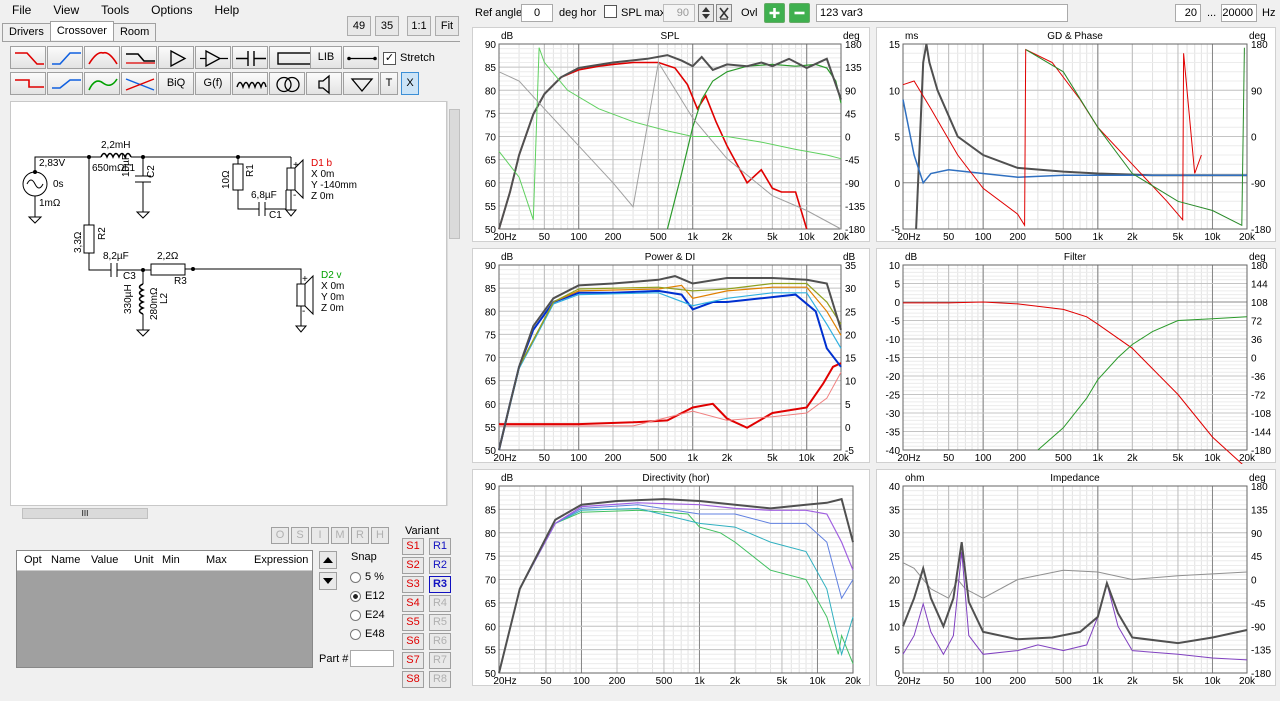 The width and height of the screenshot is (1280, 701). What do you see at coordinates (610, 11) in the screenshot?
I see `spl-max-checkbox` at bounding box center [610, 11].